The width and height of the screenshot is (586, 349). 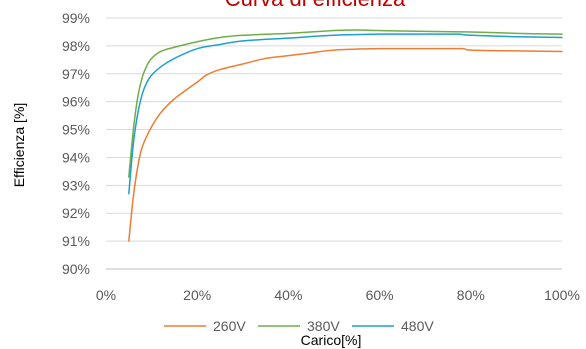 I want to click on y-tick-label: 92%, so click(x=76, y=213).